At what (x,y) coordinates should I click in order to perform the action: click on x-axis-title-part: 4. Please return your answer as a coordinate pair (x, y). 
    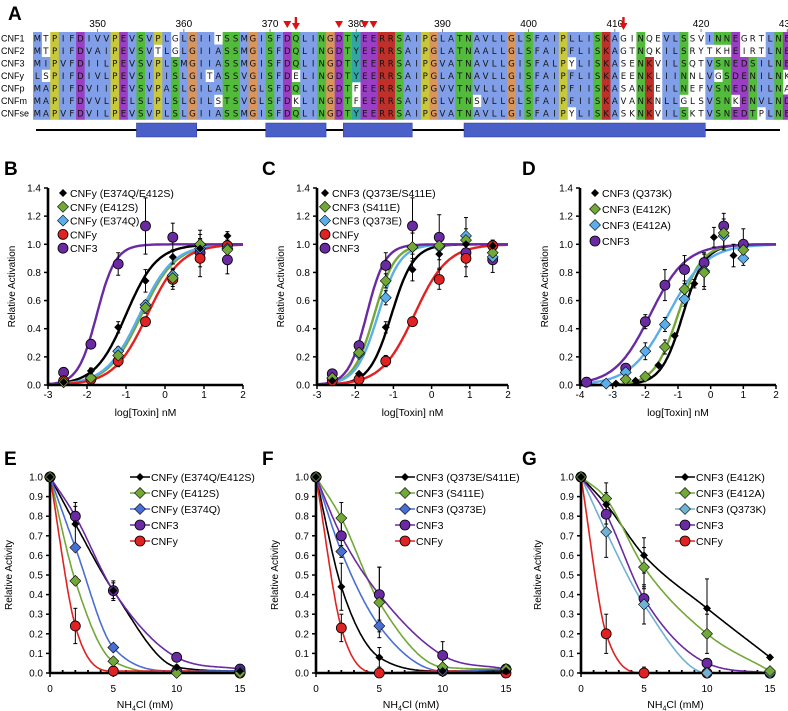
    Looking at the image, I should click on (664, 708).